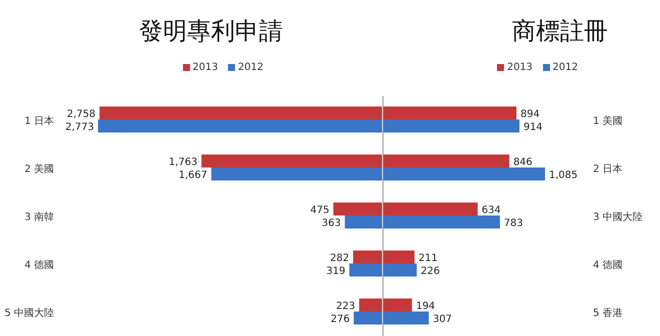 The height and width of the screenshot is (336, 660). Describe the element at coordinates (608, 313) in the screenshot. I see `y-tick-label: 5 香港` at that location.